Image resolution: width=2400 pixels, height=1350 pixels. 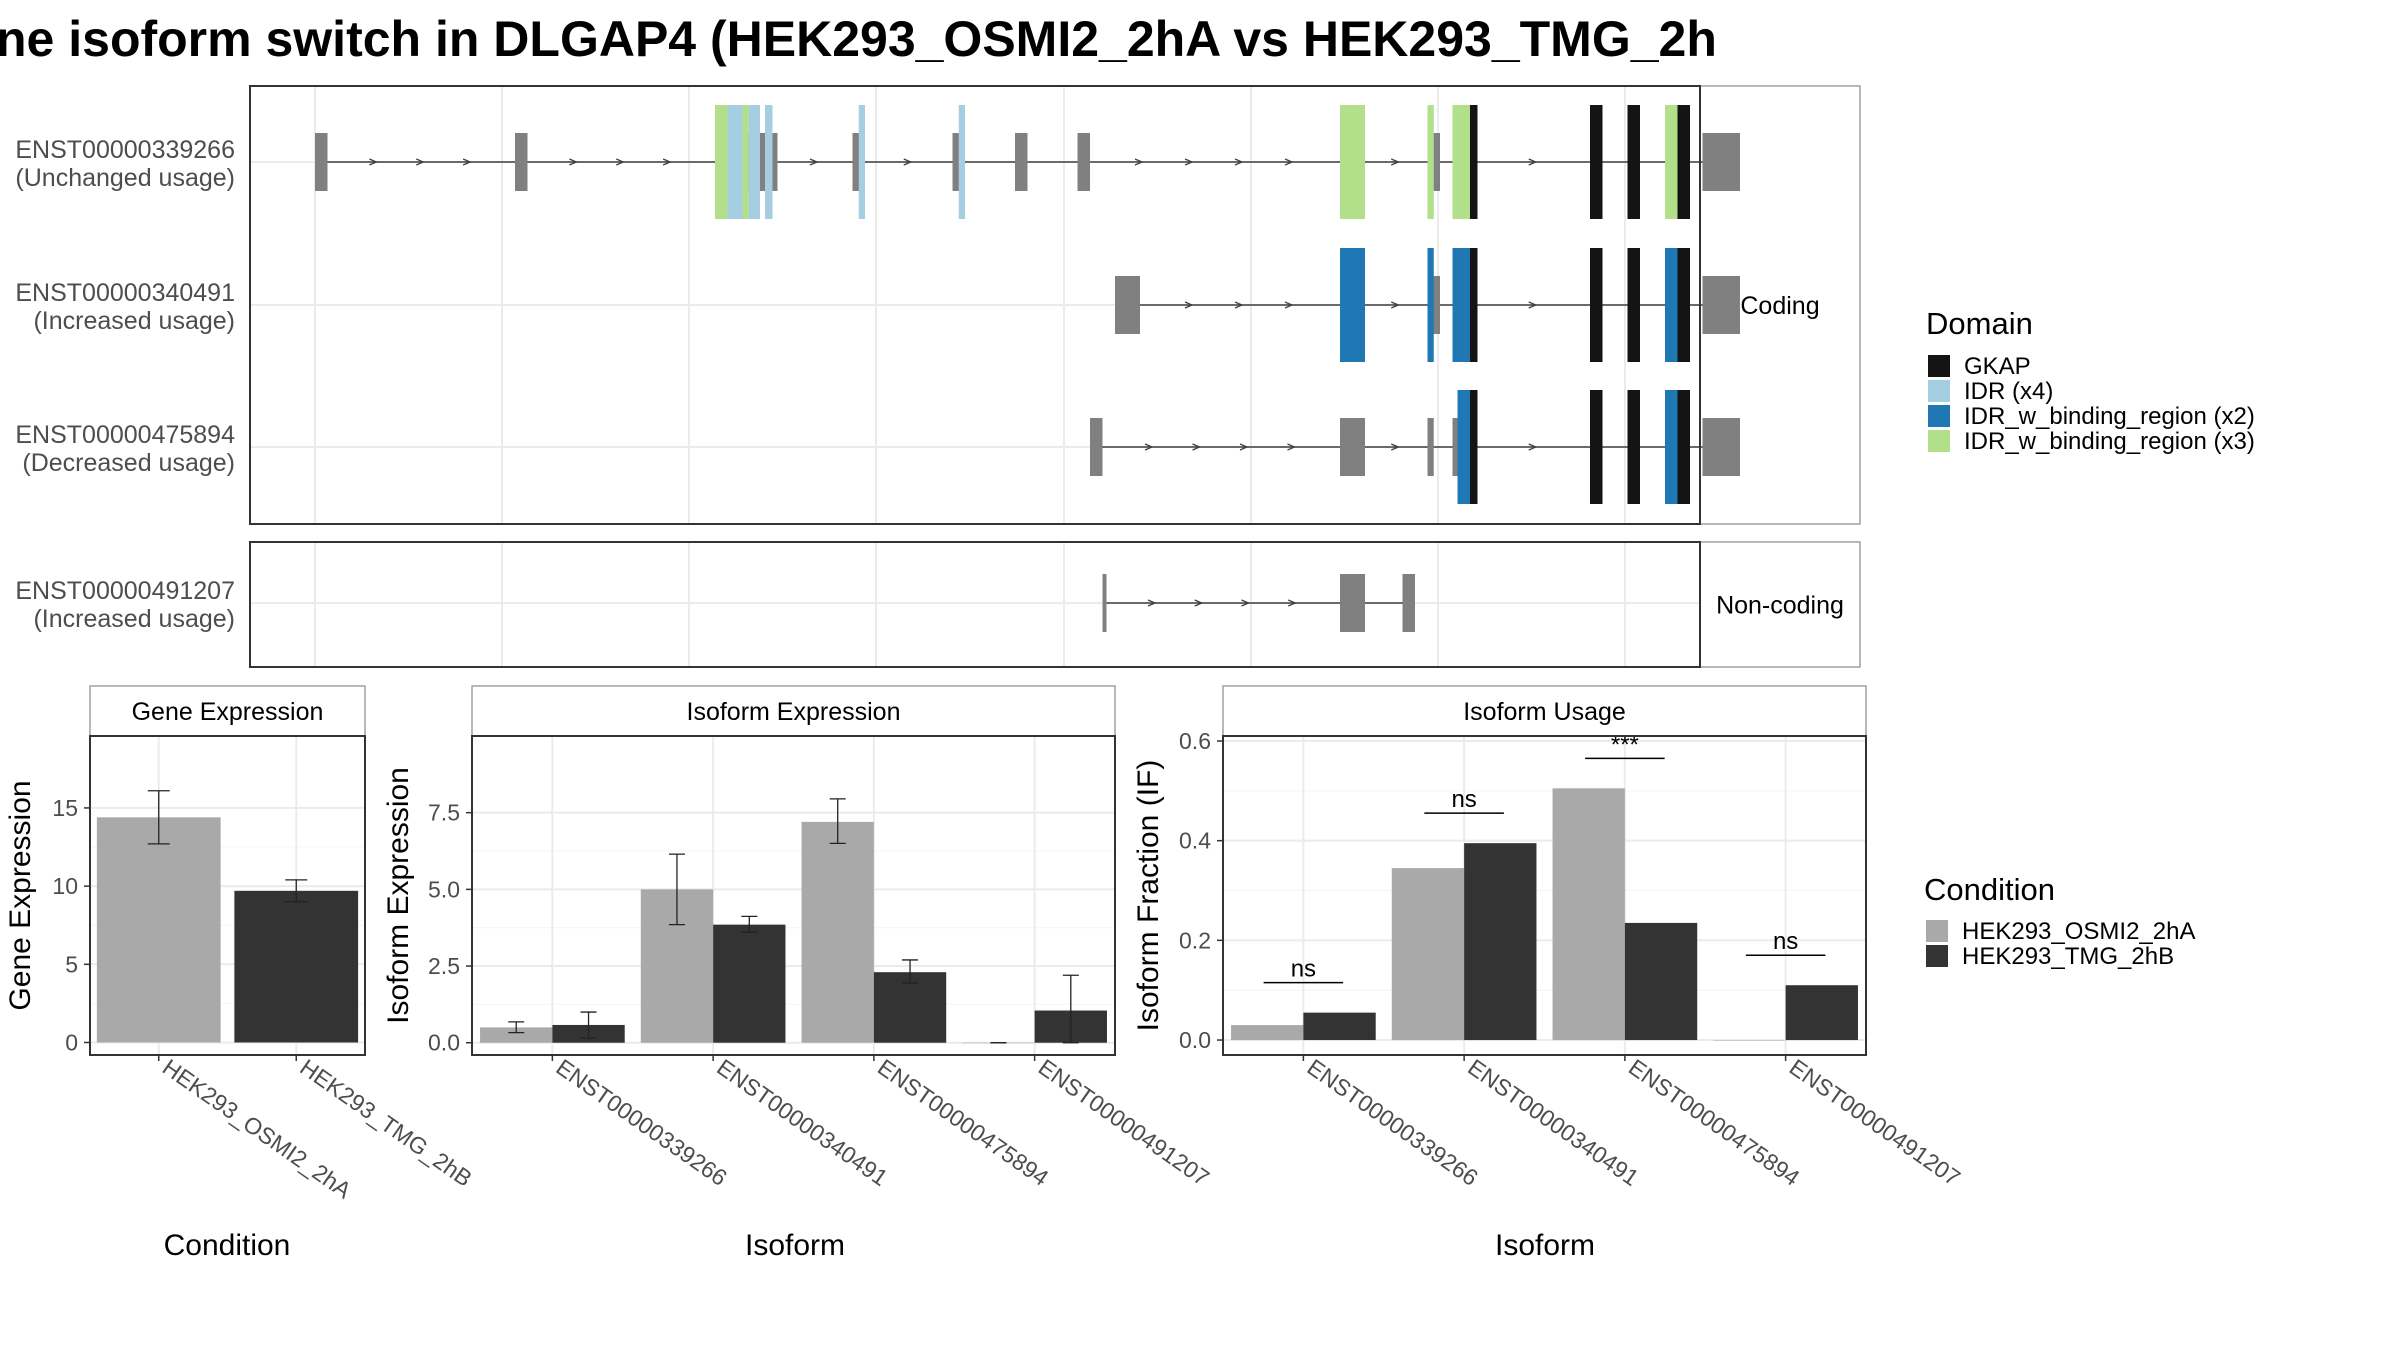 I want to click on bar-HEK293_OSMI2_2hA, so click(x=158, y=930).